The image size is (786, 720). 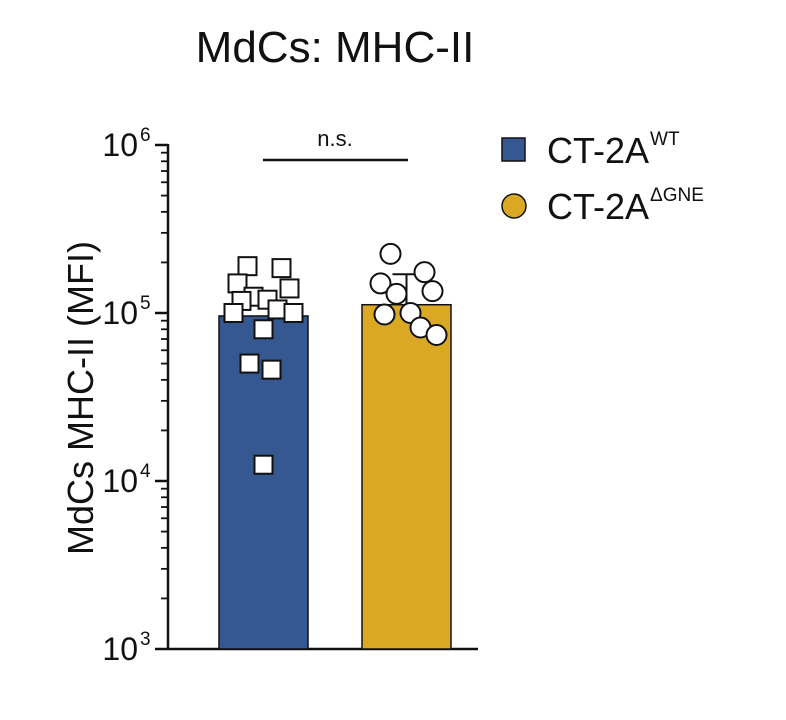 What do you see at coordinates (80, 398) in the screenshot?
I see `y-axis-label: MdCs MHC-II (MFI)` at bounding box center [80, 398].